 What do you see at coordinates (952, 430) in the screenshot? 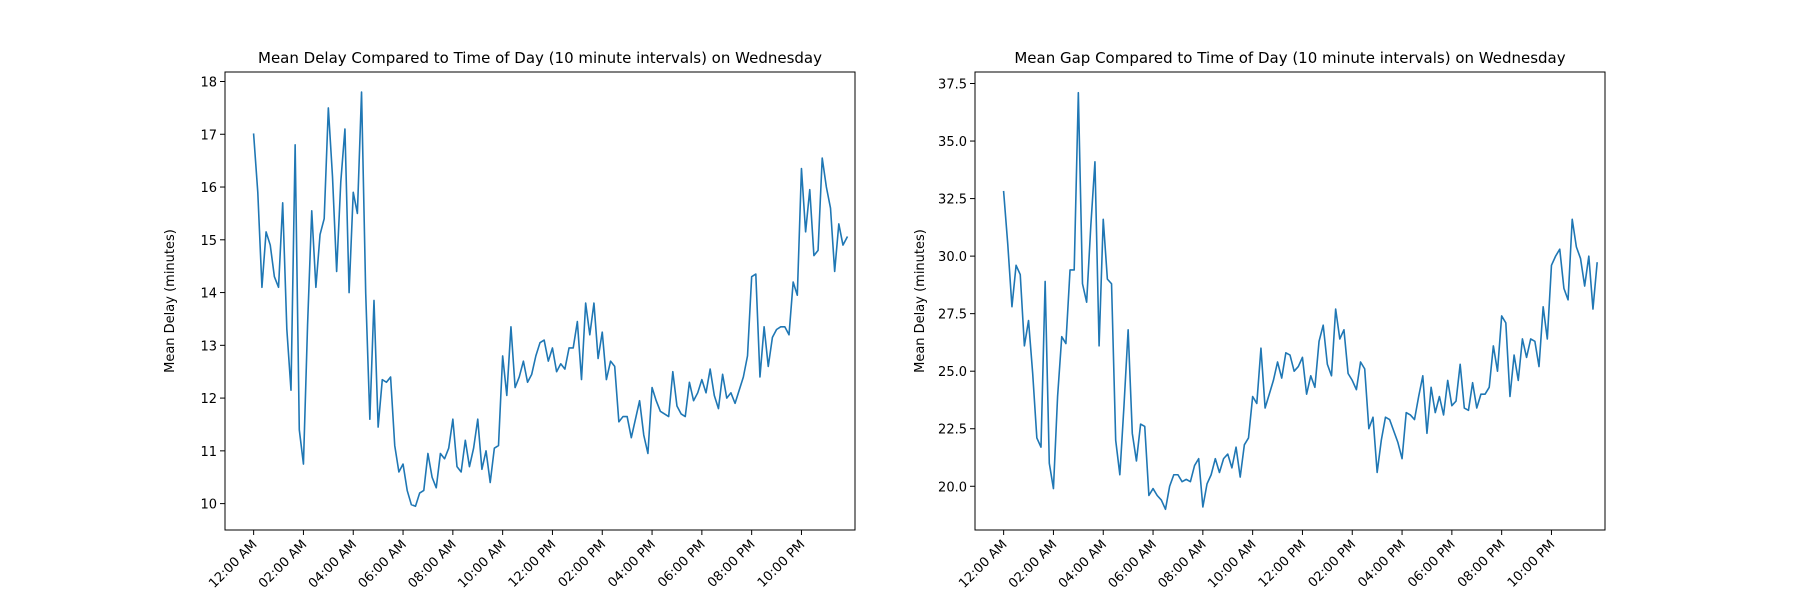
I see `gap-y-tick-label: 22.5` at bounding box center [952, 430].